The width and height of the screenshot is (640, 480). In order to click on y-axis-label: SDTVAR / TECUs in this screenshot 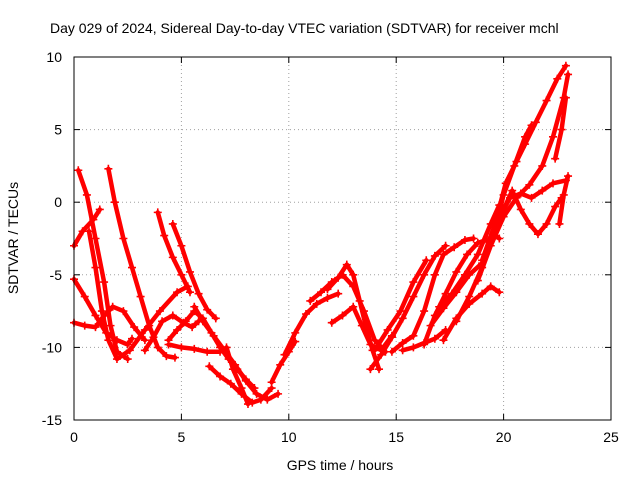, I will do `click(13, 238)`.